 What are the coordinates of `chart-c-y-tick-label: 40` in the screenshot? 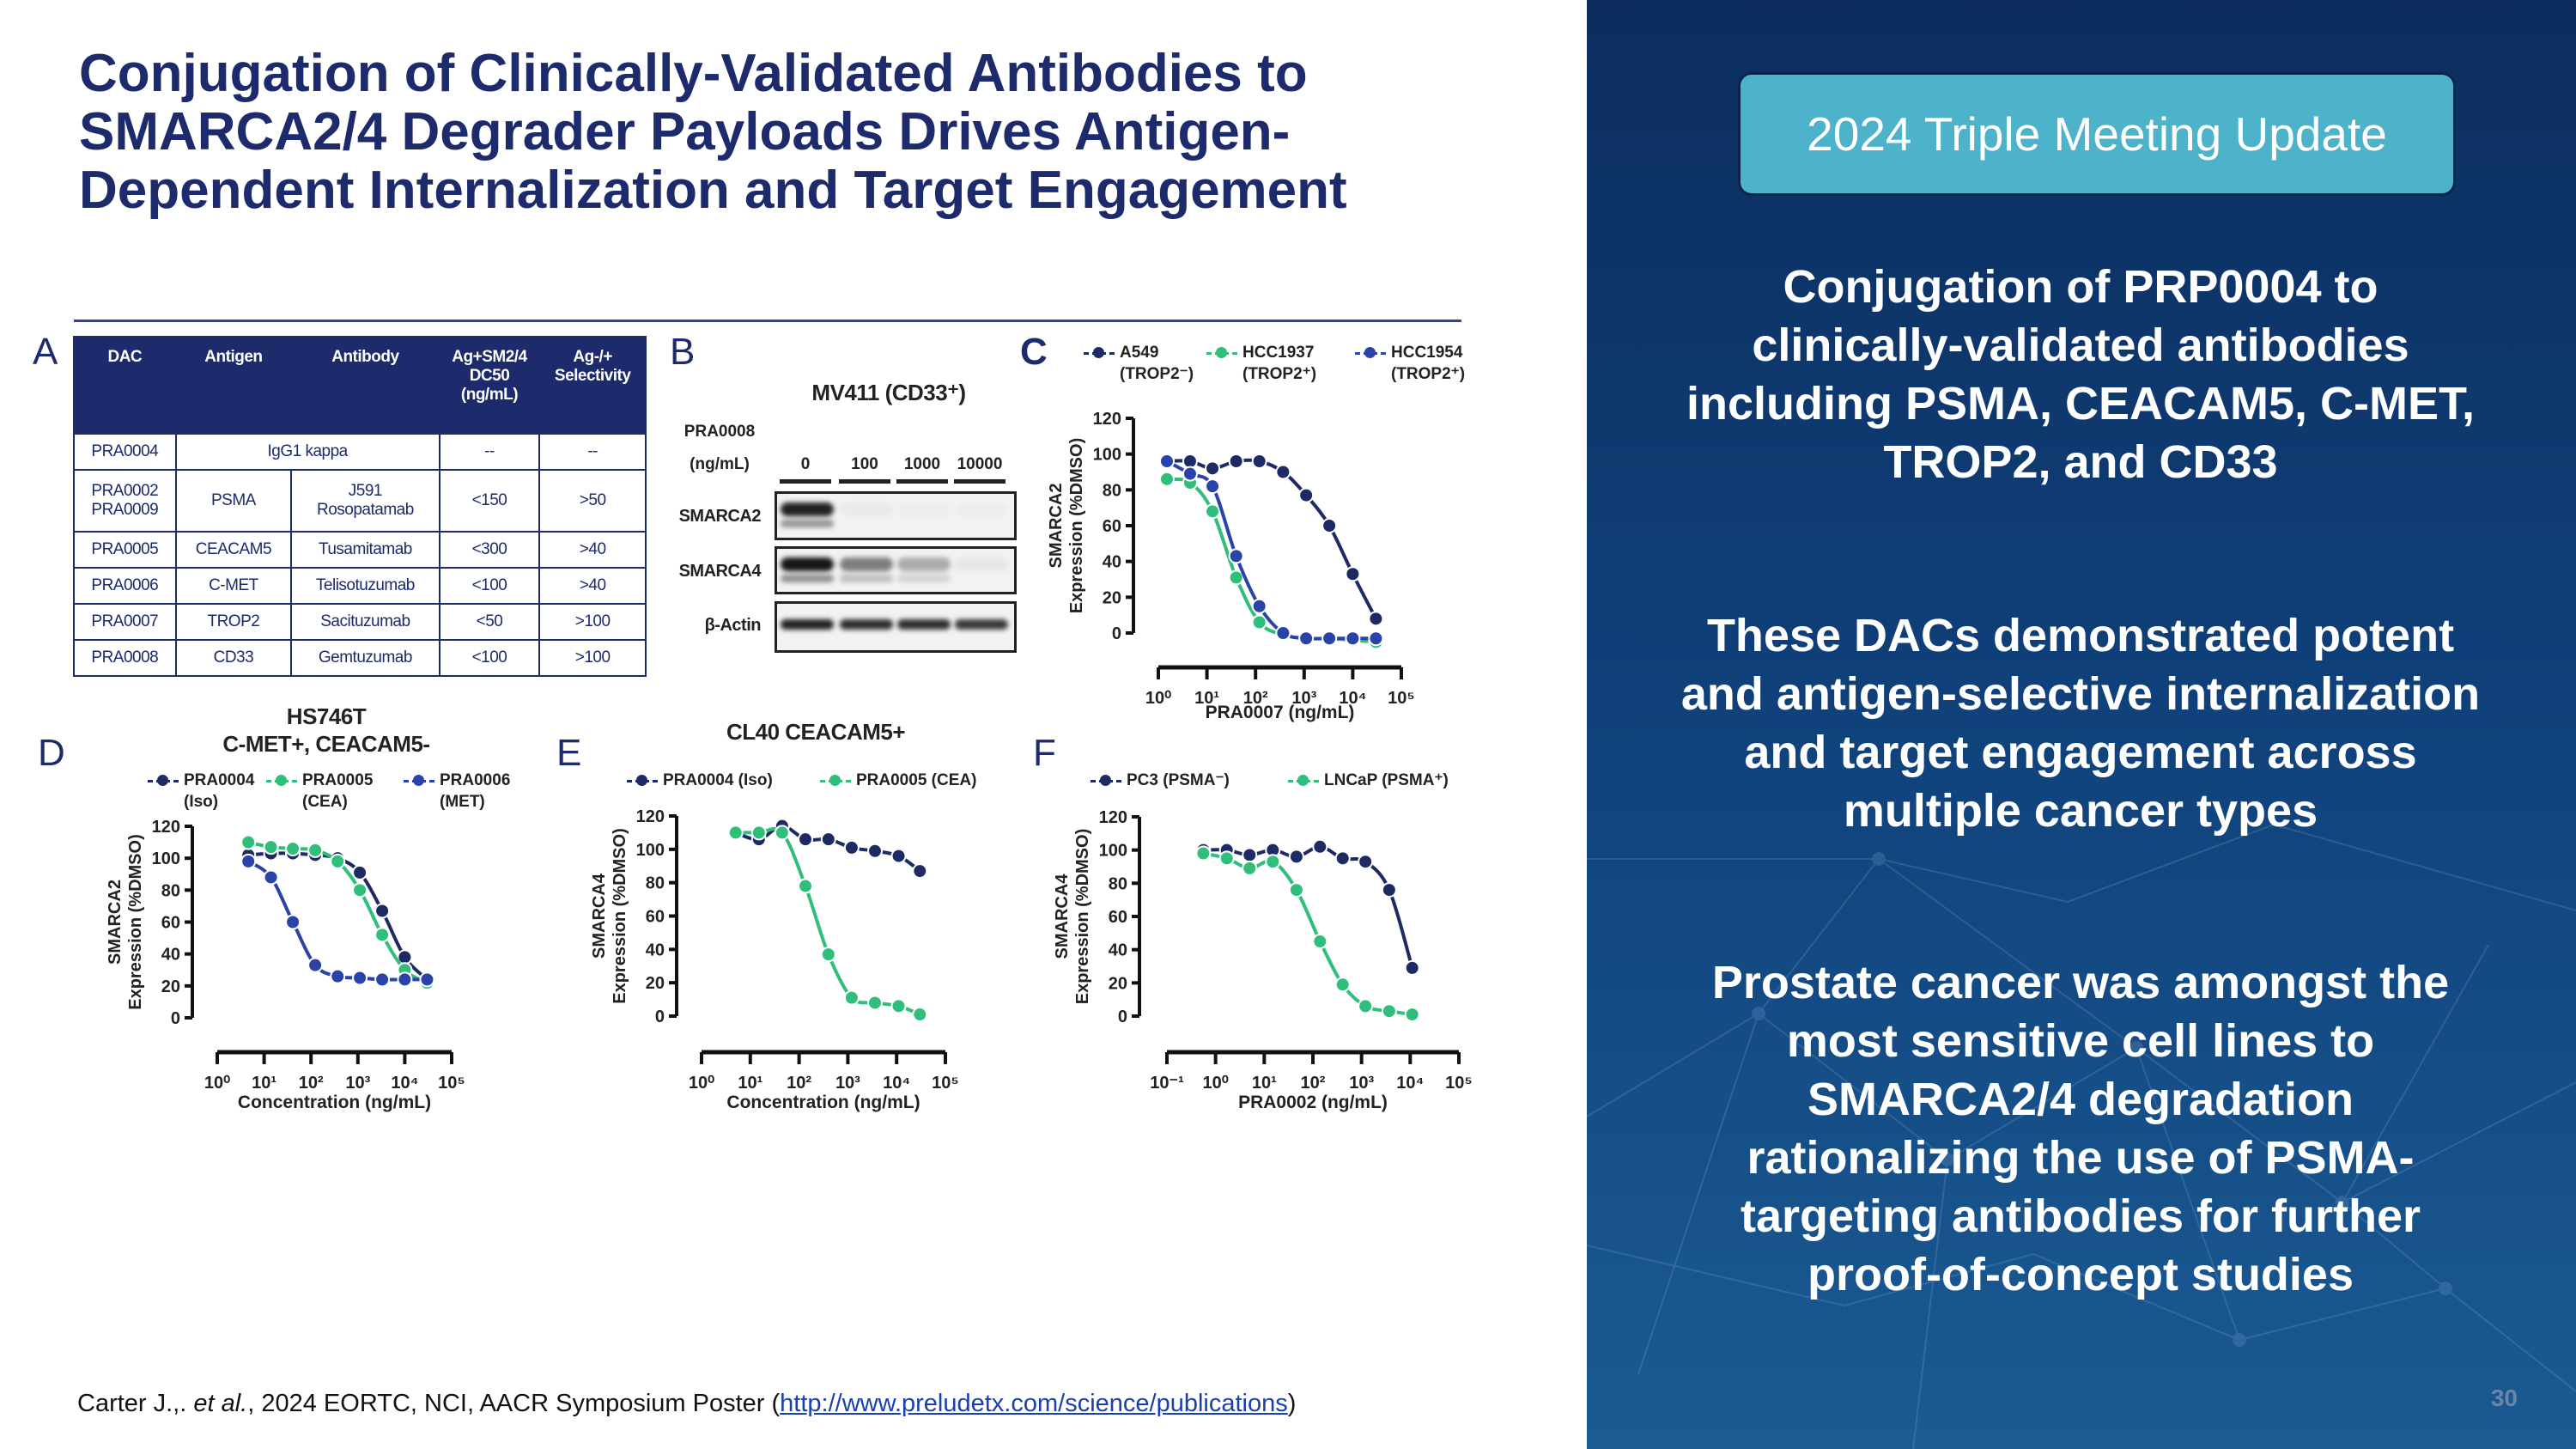 It's located at (1112, 562).